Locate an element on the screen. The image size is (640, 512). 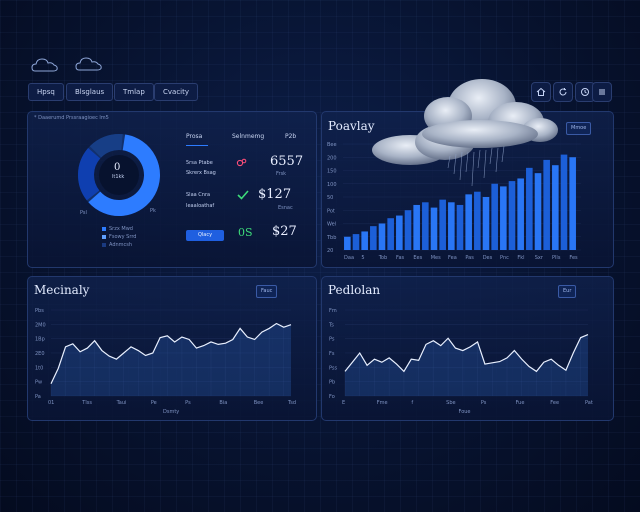
legend-item: Fsowy Srrd is located at coordinates (119, 237).